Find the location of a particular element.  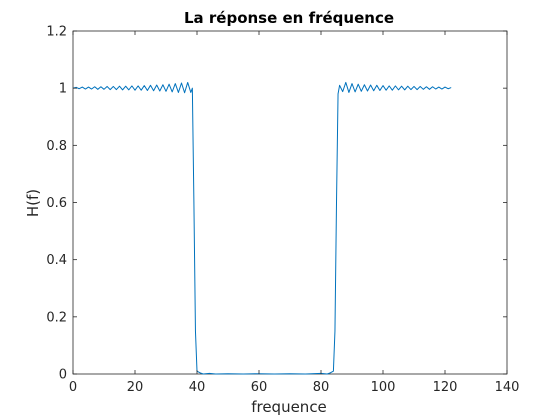

y-tick-label: 0.6 is located at coordinates (56, 203).